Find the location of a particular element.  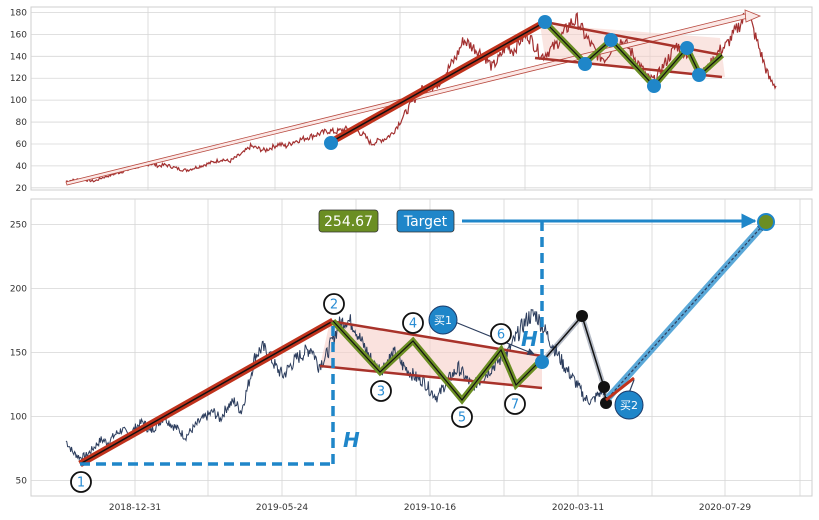

buy2-entry-arrow is located at coordinates (620, 389).